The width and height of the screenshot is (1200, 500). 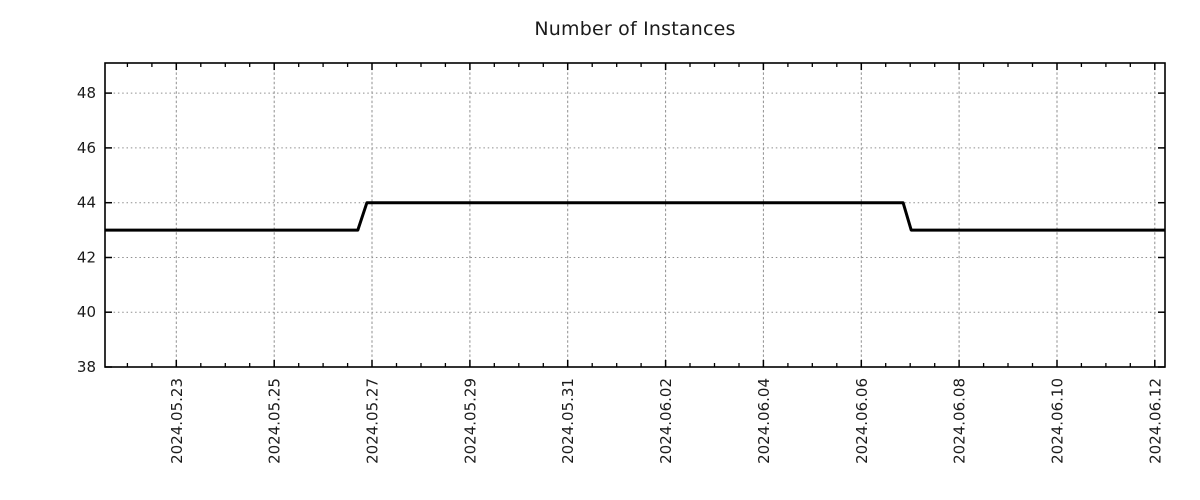 I want to click on y-tick-label: 44, so click(x=86, y=203).